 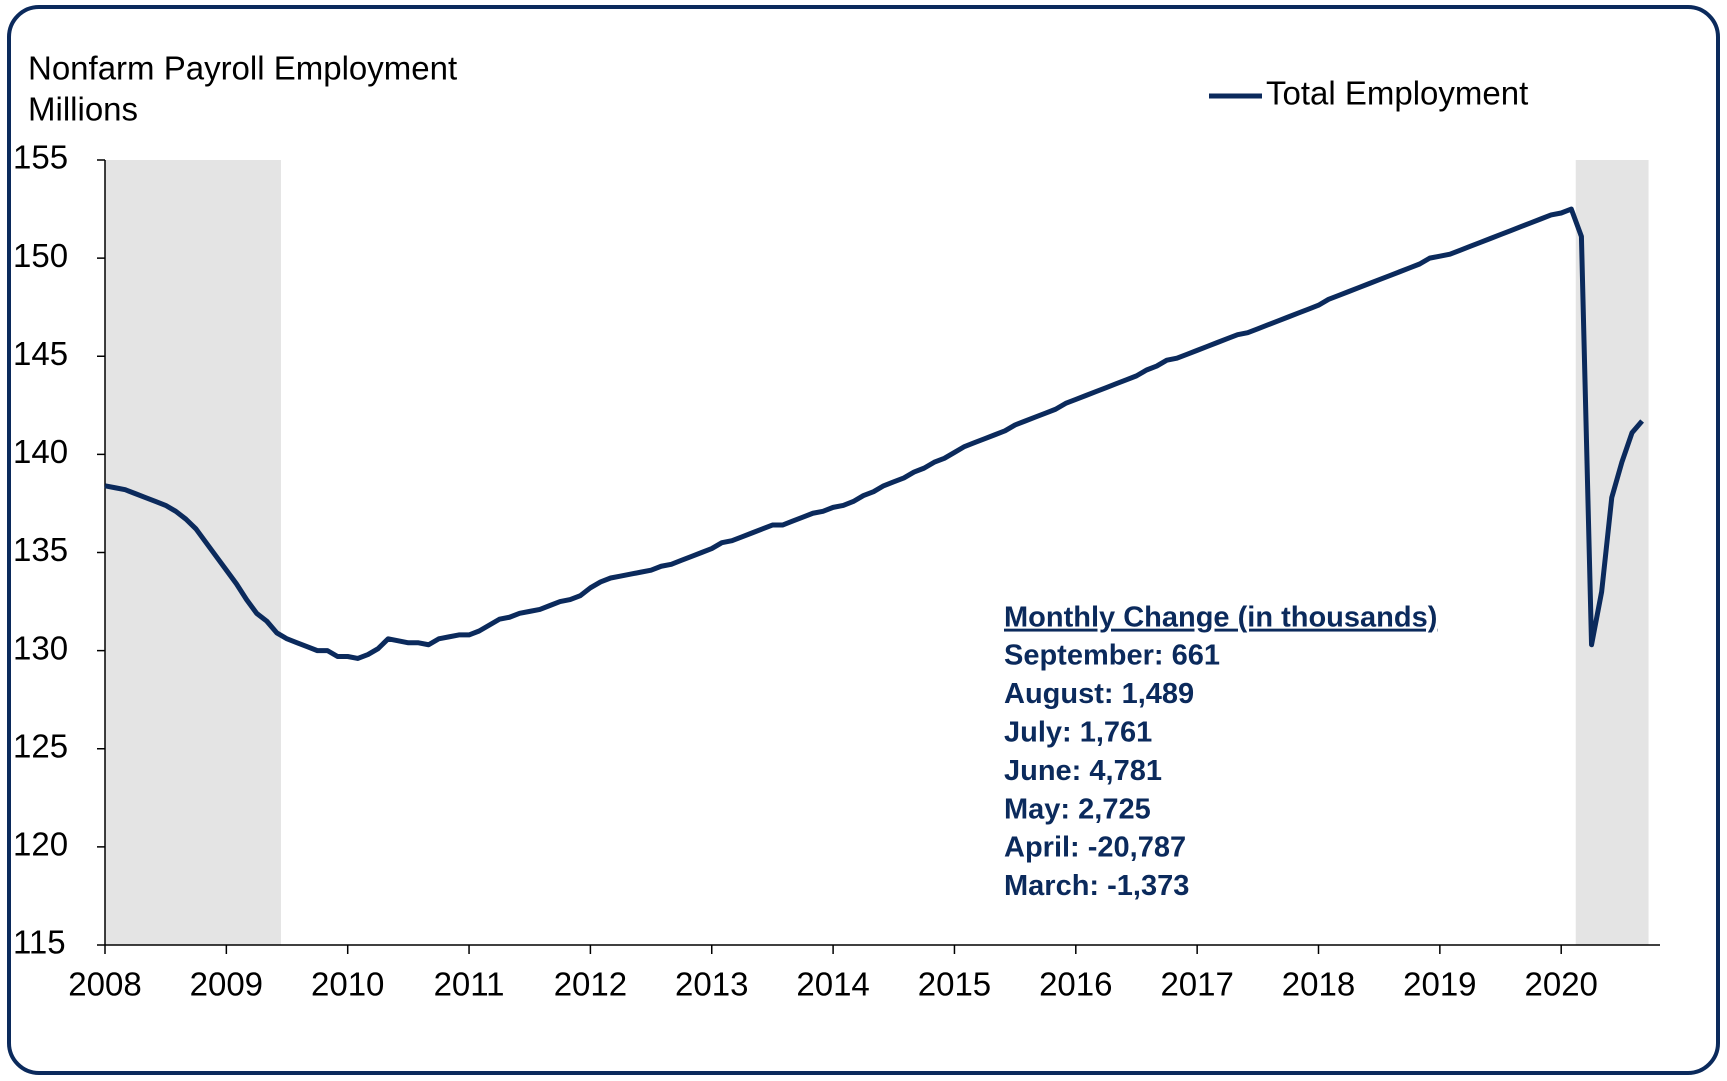 I want to click on annotation-line: June: 4,781, so click(x=1083, y=771).